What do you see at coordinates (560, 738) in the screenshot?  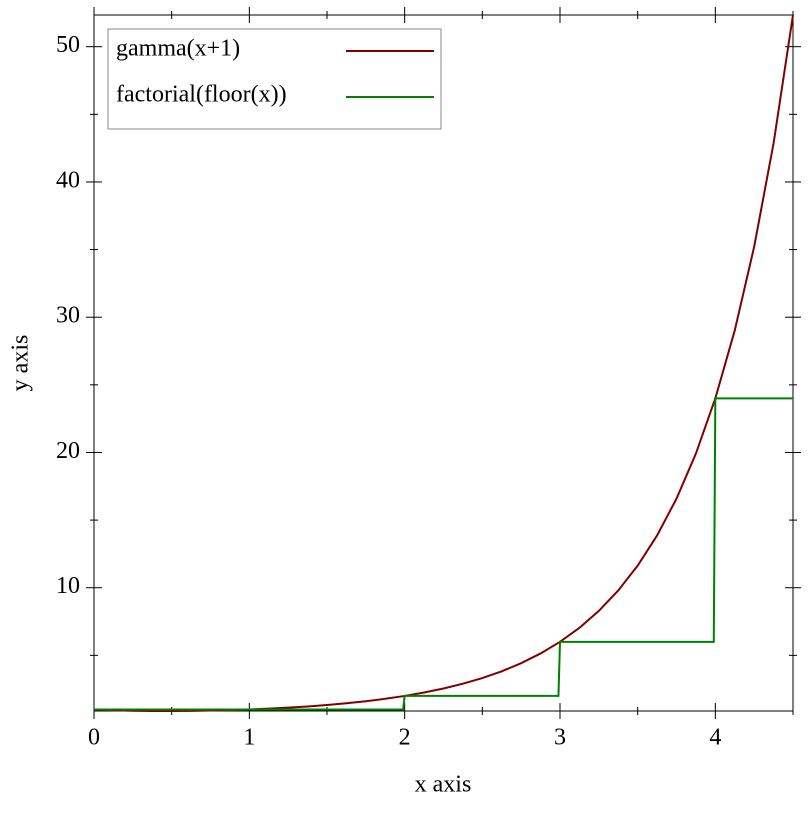 I see `x-tick-label: 3` at bounding box center [560, 738].